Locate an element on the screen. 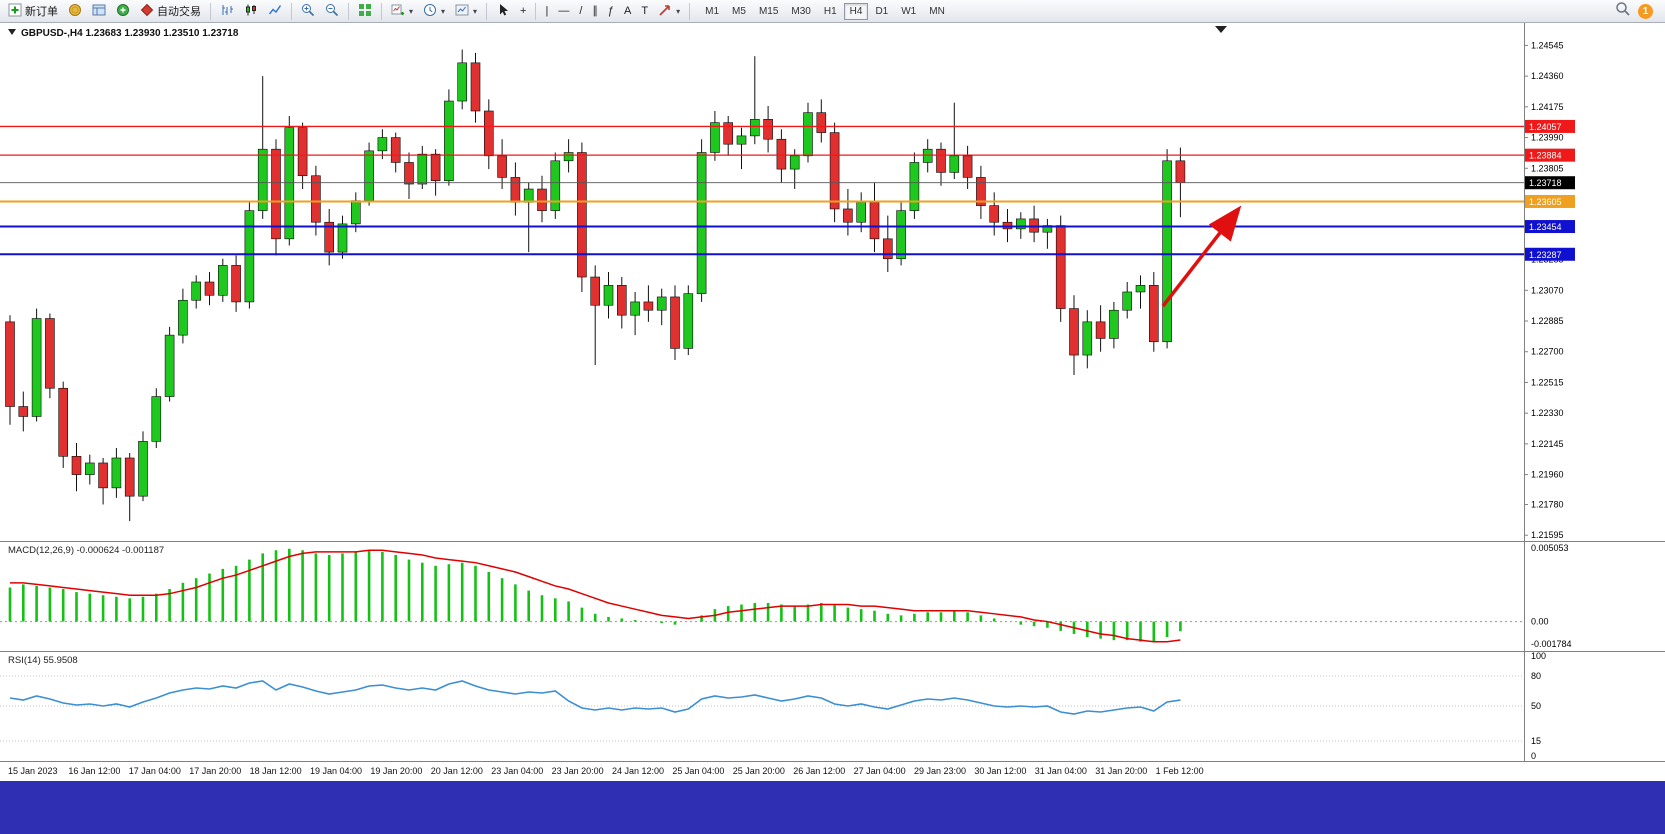 The width and height of the screenshot is (1665, 834). price-badge: 1.23287 is located at coordinates (1550, 254).